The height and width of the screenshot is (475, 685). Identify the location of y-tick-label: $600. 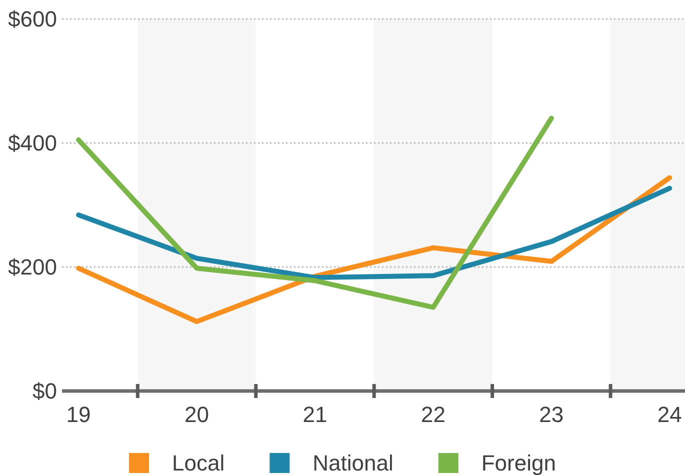
(32, 19).